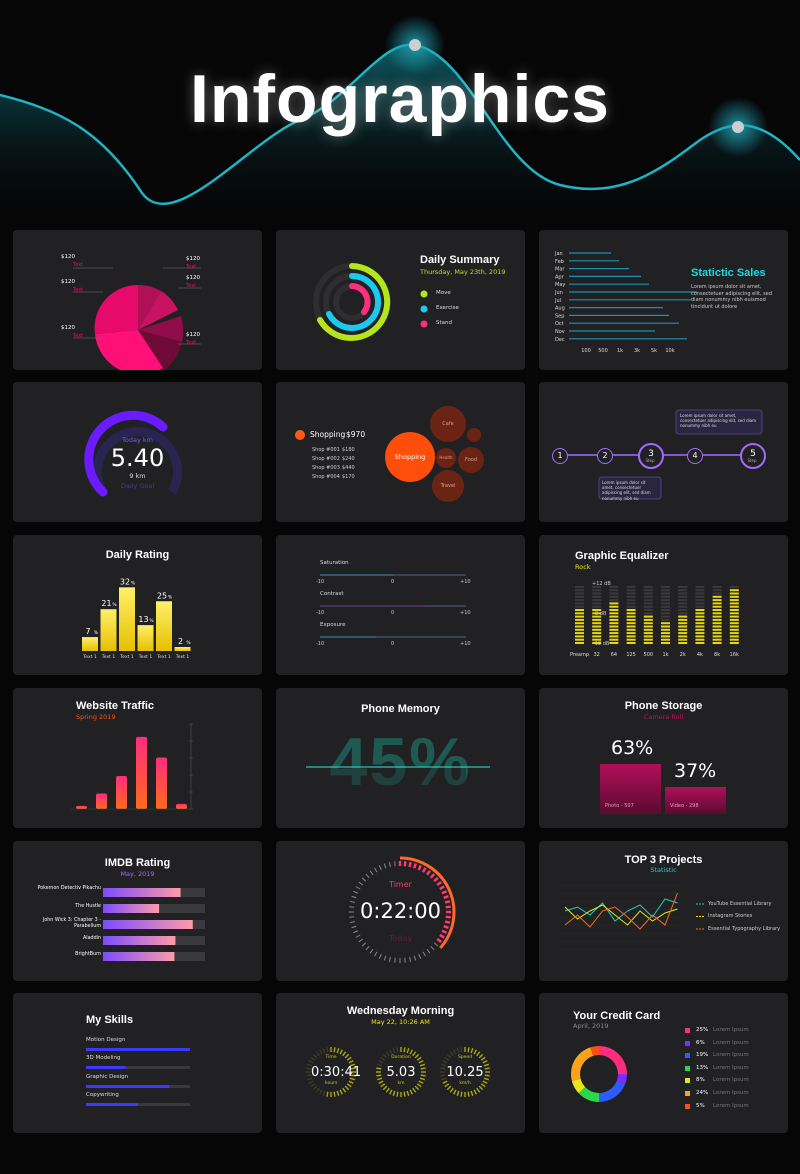 This screenshot has height=1174, width=800. What do you see at coordinates (651, 456) in the screenshot?
I see `step-3: 3` at bounding box center [651, 456].